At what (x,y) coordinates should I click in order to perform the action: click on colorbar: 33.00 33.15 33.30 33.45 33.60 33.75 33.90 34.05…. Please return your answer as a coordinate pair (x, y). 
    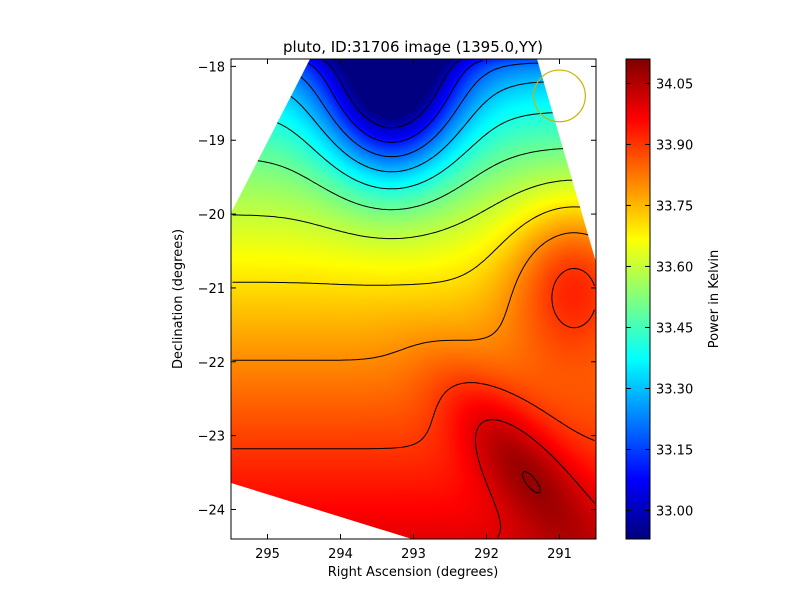
    Looking at the image, I should click on (673, 299).